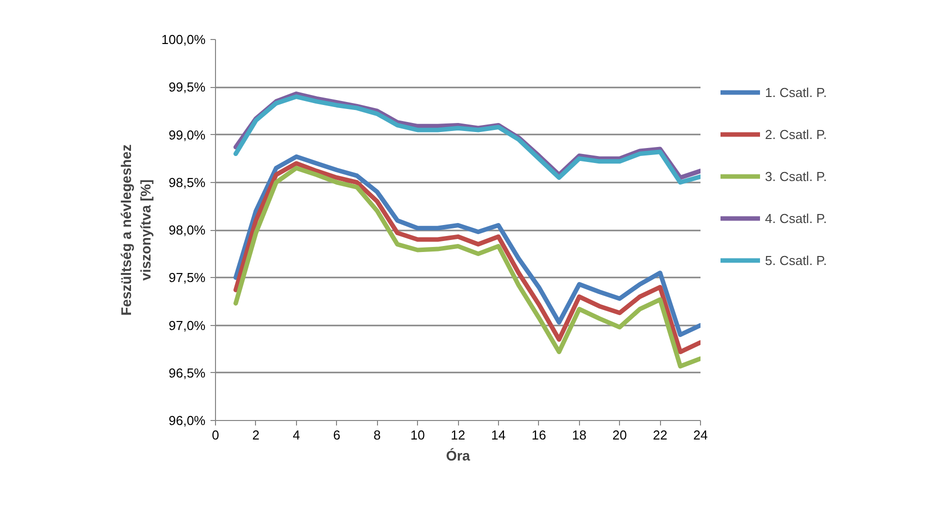 This screenshot has height=527, width=940. Describe the element at coordinates (187, 230) in the screenshot. I see `y-tick-label: 98,0%` at that location.